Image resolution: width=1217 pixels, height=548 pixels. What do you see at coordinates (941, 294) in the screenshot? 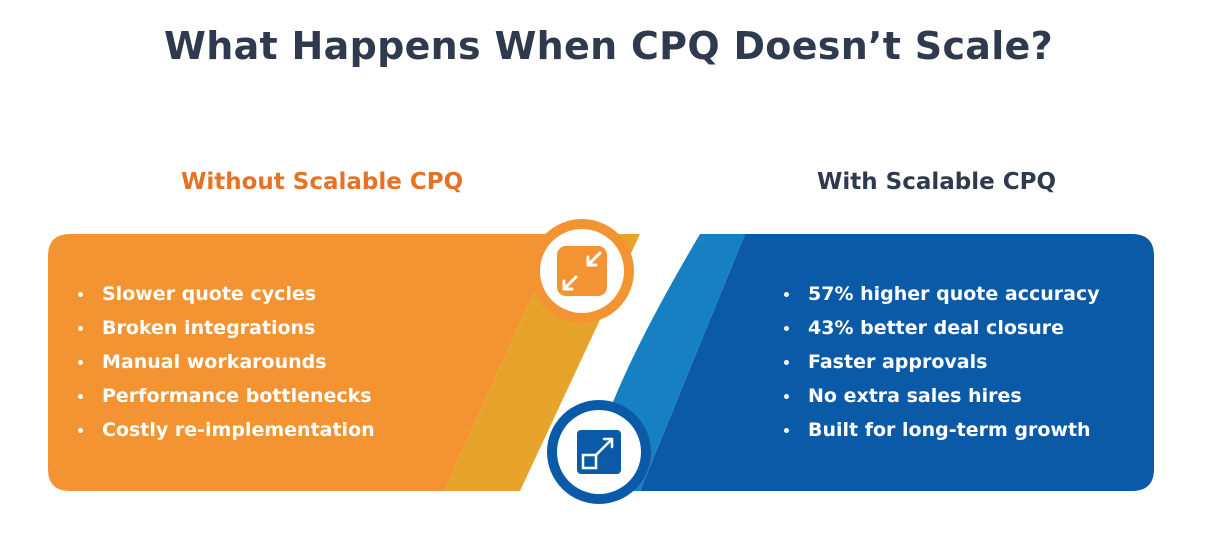
I see `list-item: 57% higher quote accuracy` at bounding box center [941, 294].